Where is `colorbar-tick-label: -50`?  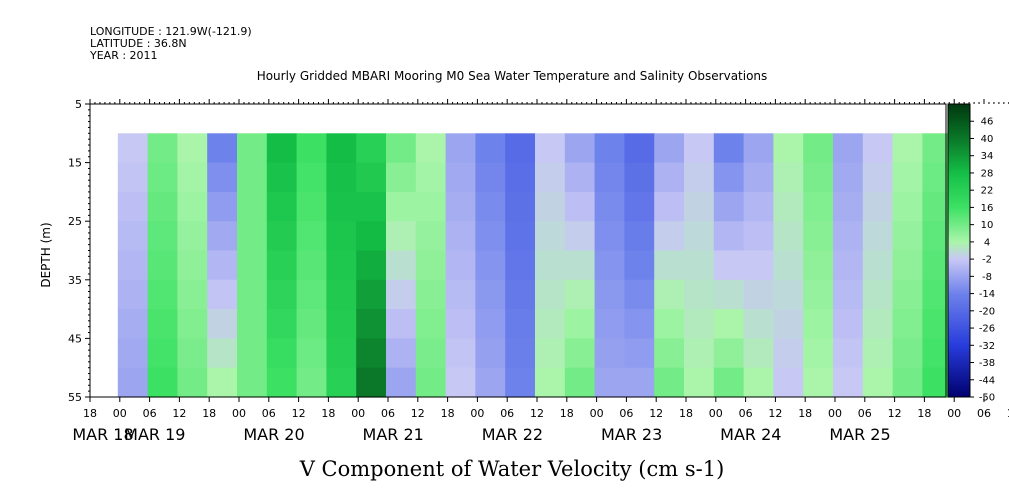 colorbar-tick-label: -50 is located at coordinates (987, 398).